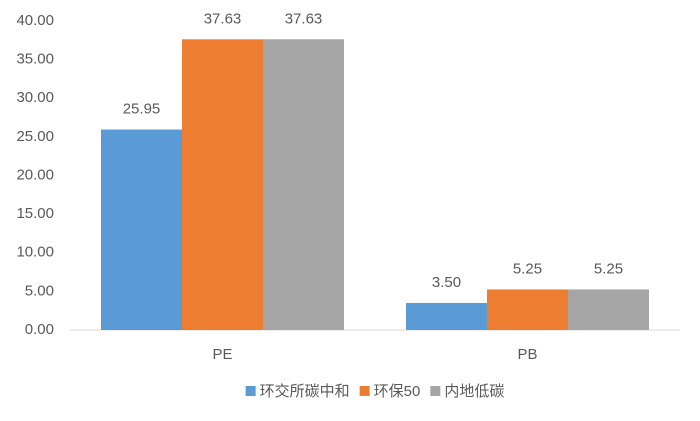  What do you see at coordinates (527, 354) in the screenshot?
I see `x-tick-label: PB` at bounding box center [527, 354].